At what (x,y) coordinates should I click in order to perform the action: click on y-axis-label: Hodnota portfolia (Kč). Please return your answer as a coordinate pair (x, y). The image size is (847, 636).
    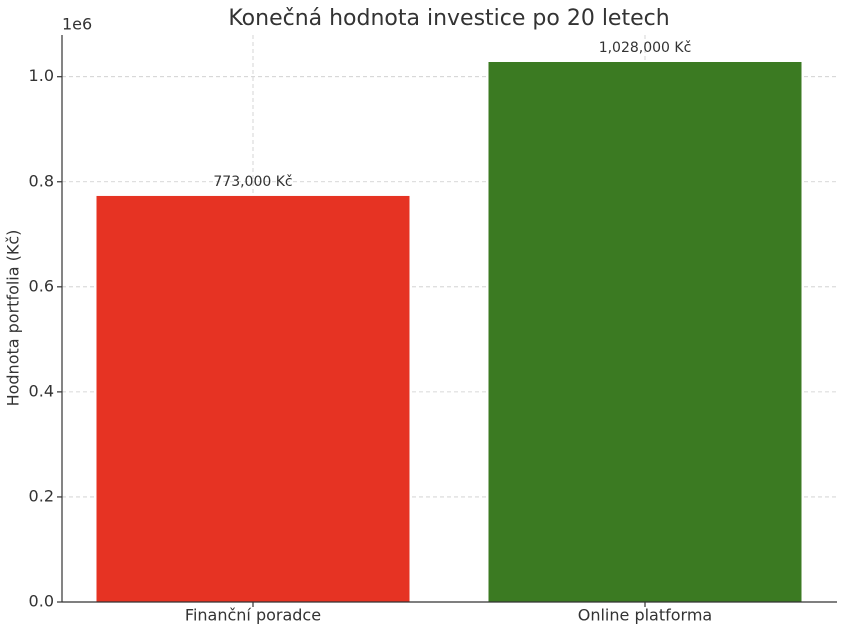
    Looking at the image, I should click on (13, 318).